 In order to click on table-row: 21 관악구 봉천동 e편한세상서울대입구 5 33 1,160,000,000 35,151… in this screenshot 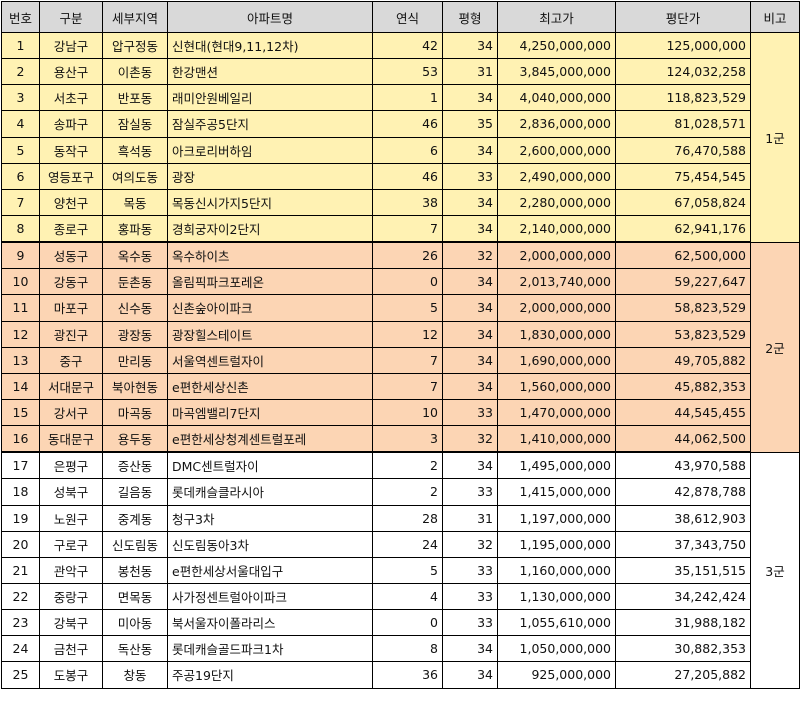, I will do `click(400, 570)`.